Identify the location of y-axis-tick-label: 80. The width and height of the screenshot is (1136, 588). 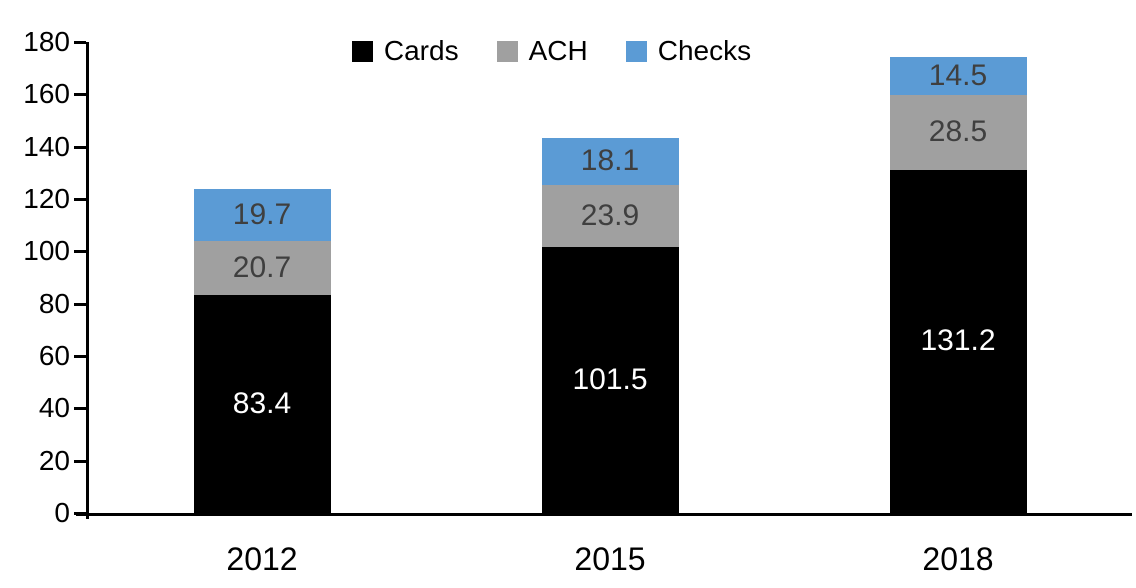
(54, 303).